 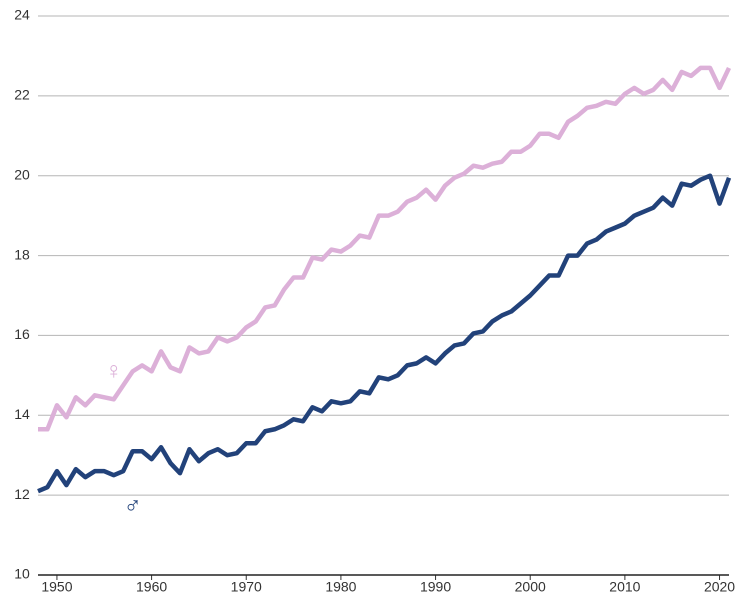 I want to click on y-tick-label: 12, so click(x=22, y=494).